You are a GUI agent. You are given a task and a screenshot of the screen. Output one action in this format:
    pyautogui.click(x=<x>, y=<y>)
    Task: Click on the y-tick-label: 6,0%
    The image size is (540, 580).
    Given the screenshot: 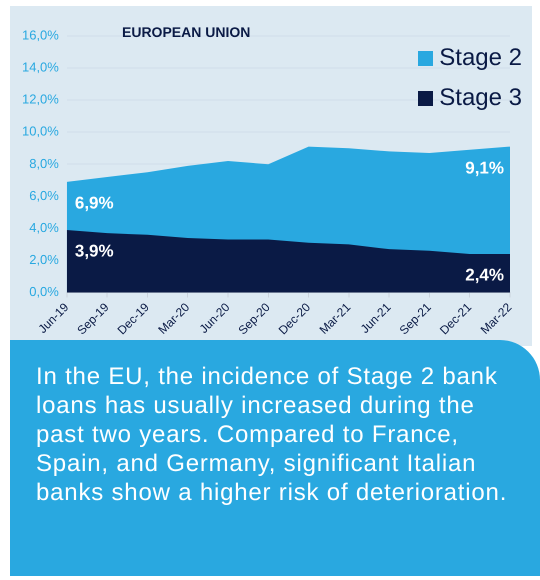 What is the action you would take?
    pyautogui.click(x=44, y=195)
    